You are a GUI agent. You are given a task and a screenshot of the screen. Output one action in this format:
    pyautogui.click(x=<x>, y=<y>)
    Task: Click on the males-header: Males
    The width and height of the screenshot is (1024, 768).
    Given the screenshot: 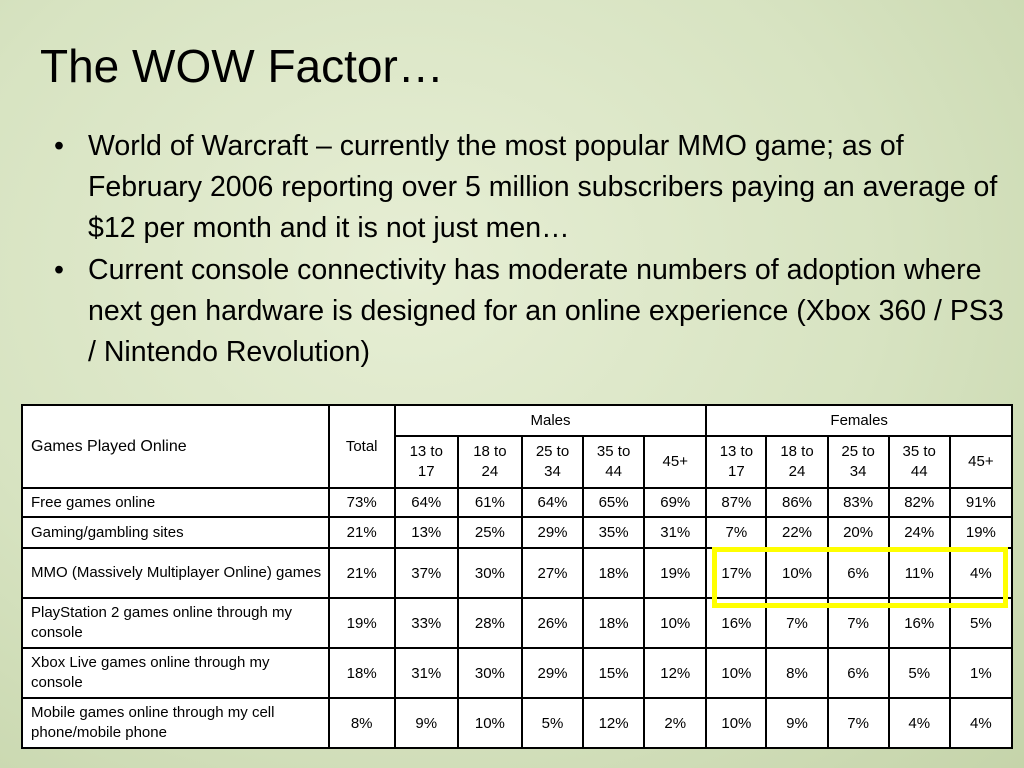 What is the action you would take?
    pyautogui.click(x=550, y=420)
    